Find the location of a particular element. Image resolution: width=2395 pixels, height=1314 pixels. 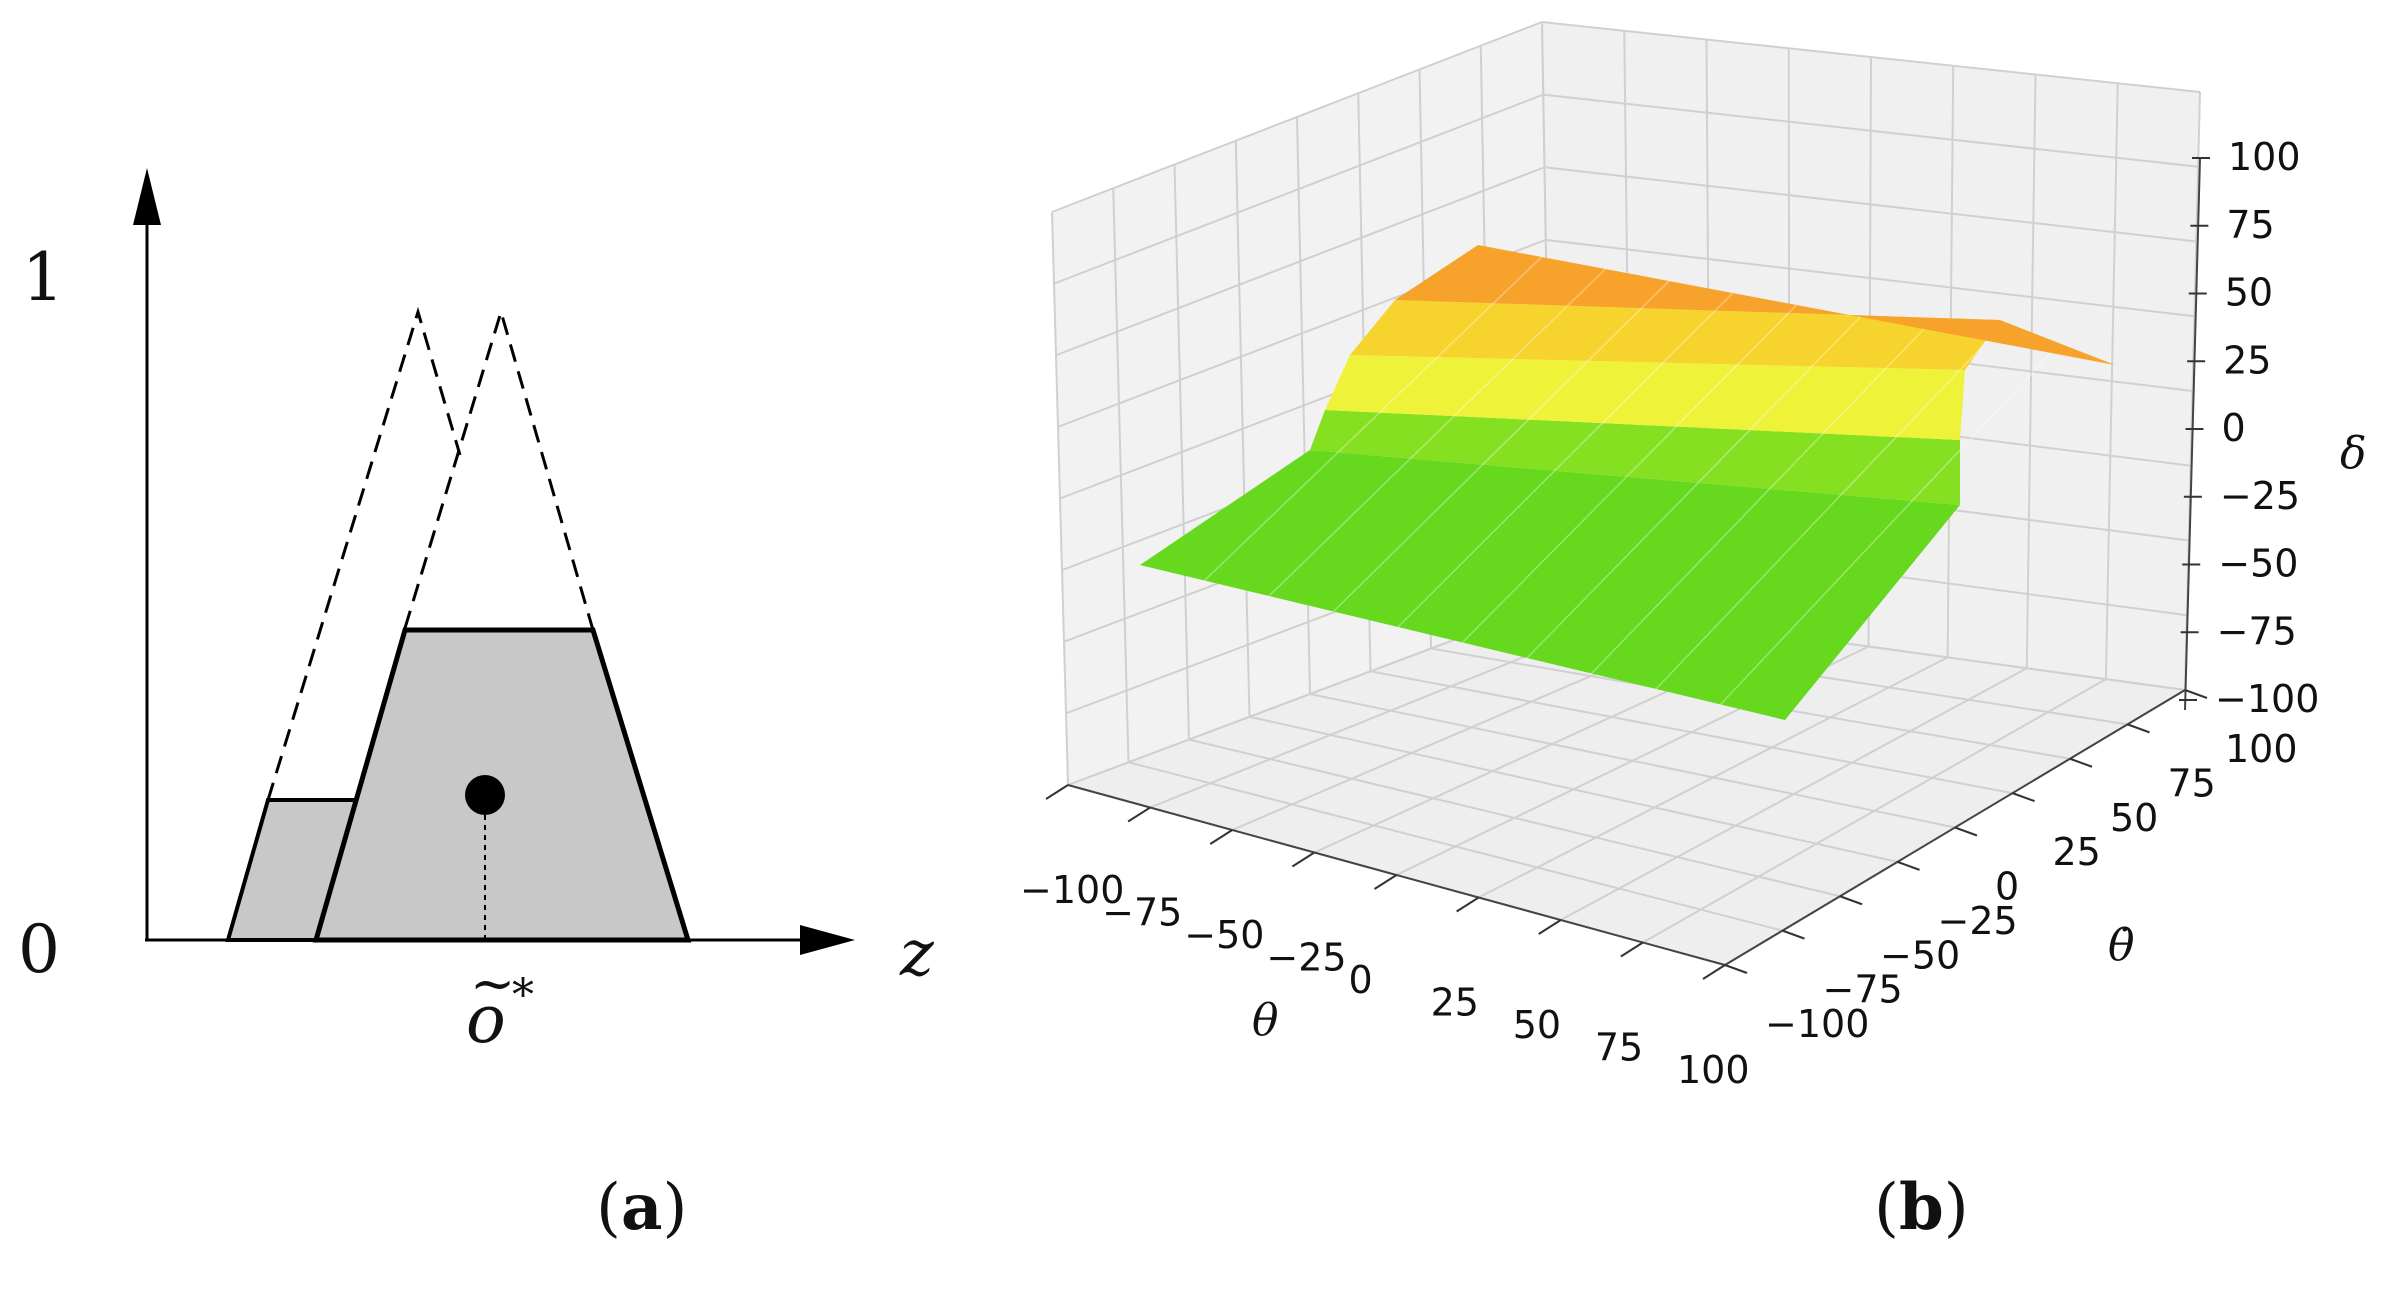

surface is located at coordinates (1627, 482).